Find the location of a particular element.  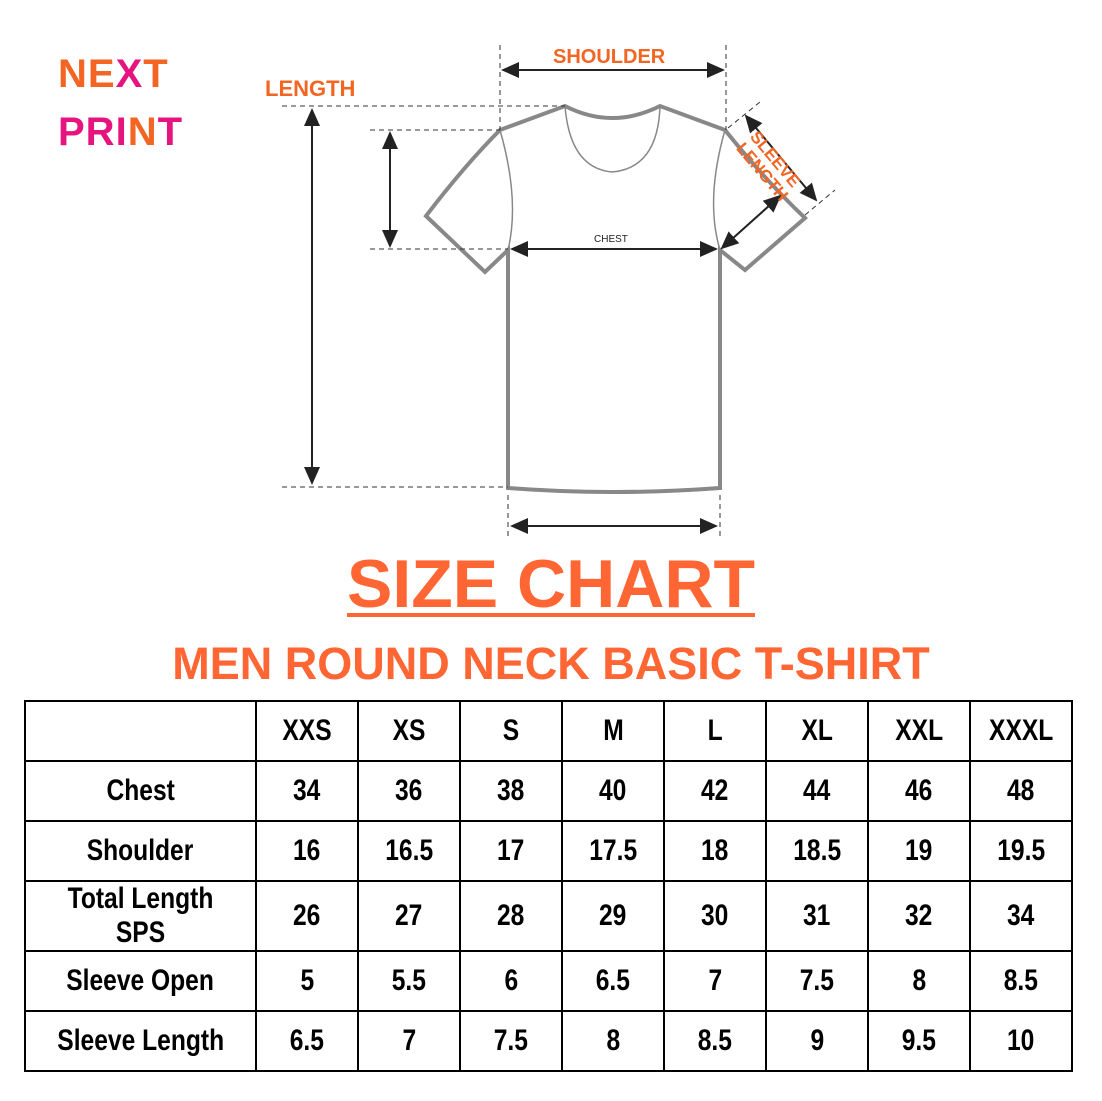

value-cell: 19 is located at coordinates (919, 851).